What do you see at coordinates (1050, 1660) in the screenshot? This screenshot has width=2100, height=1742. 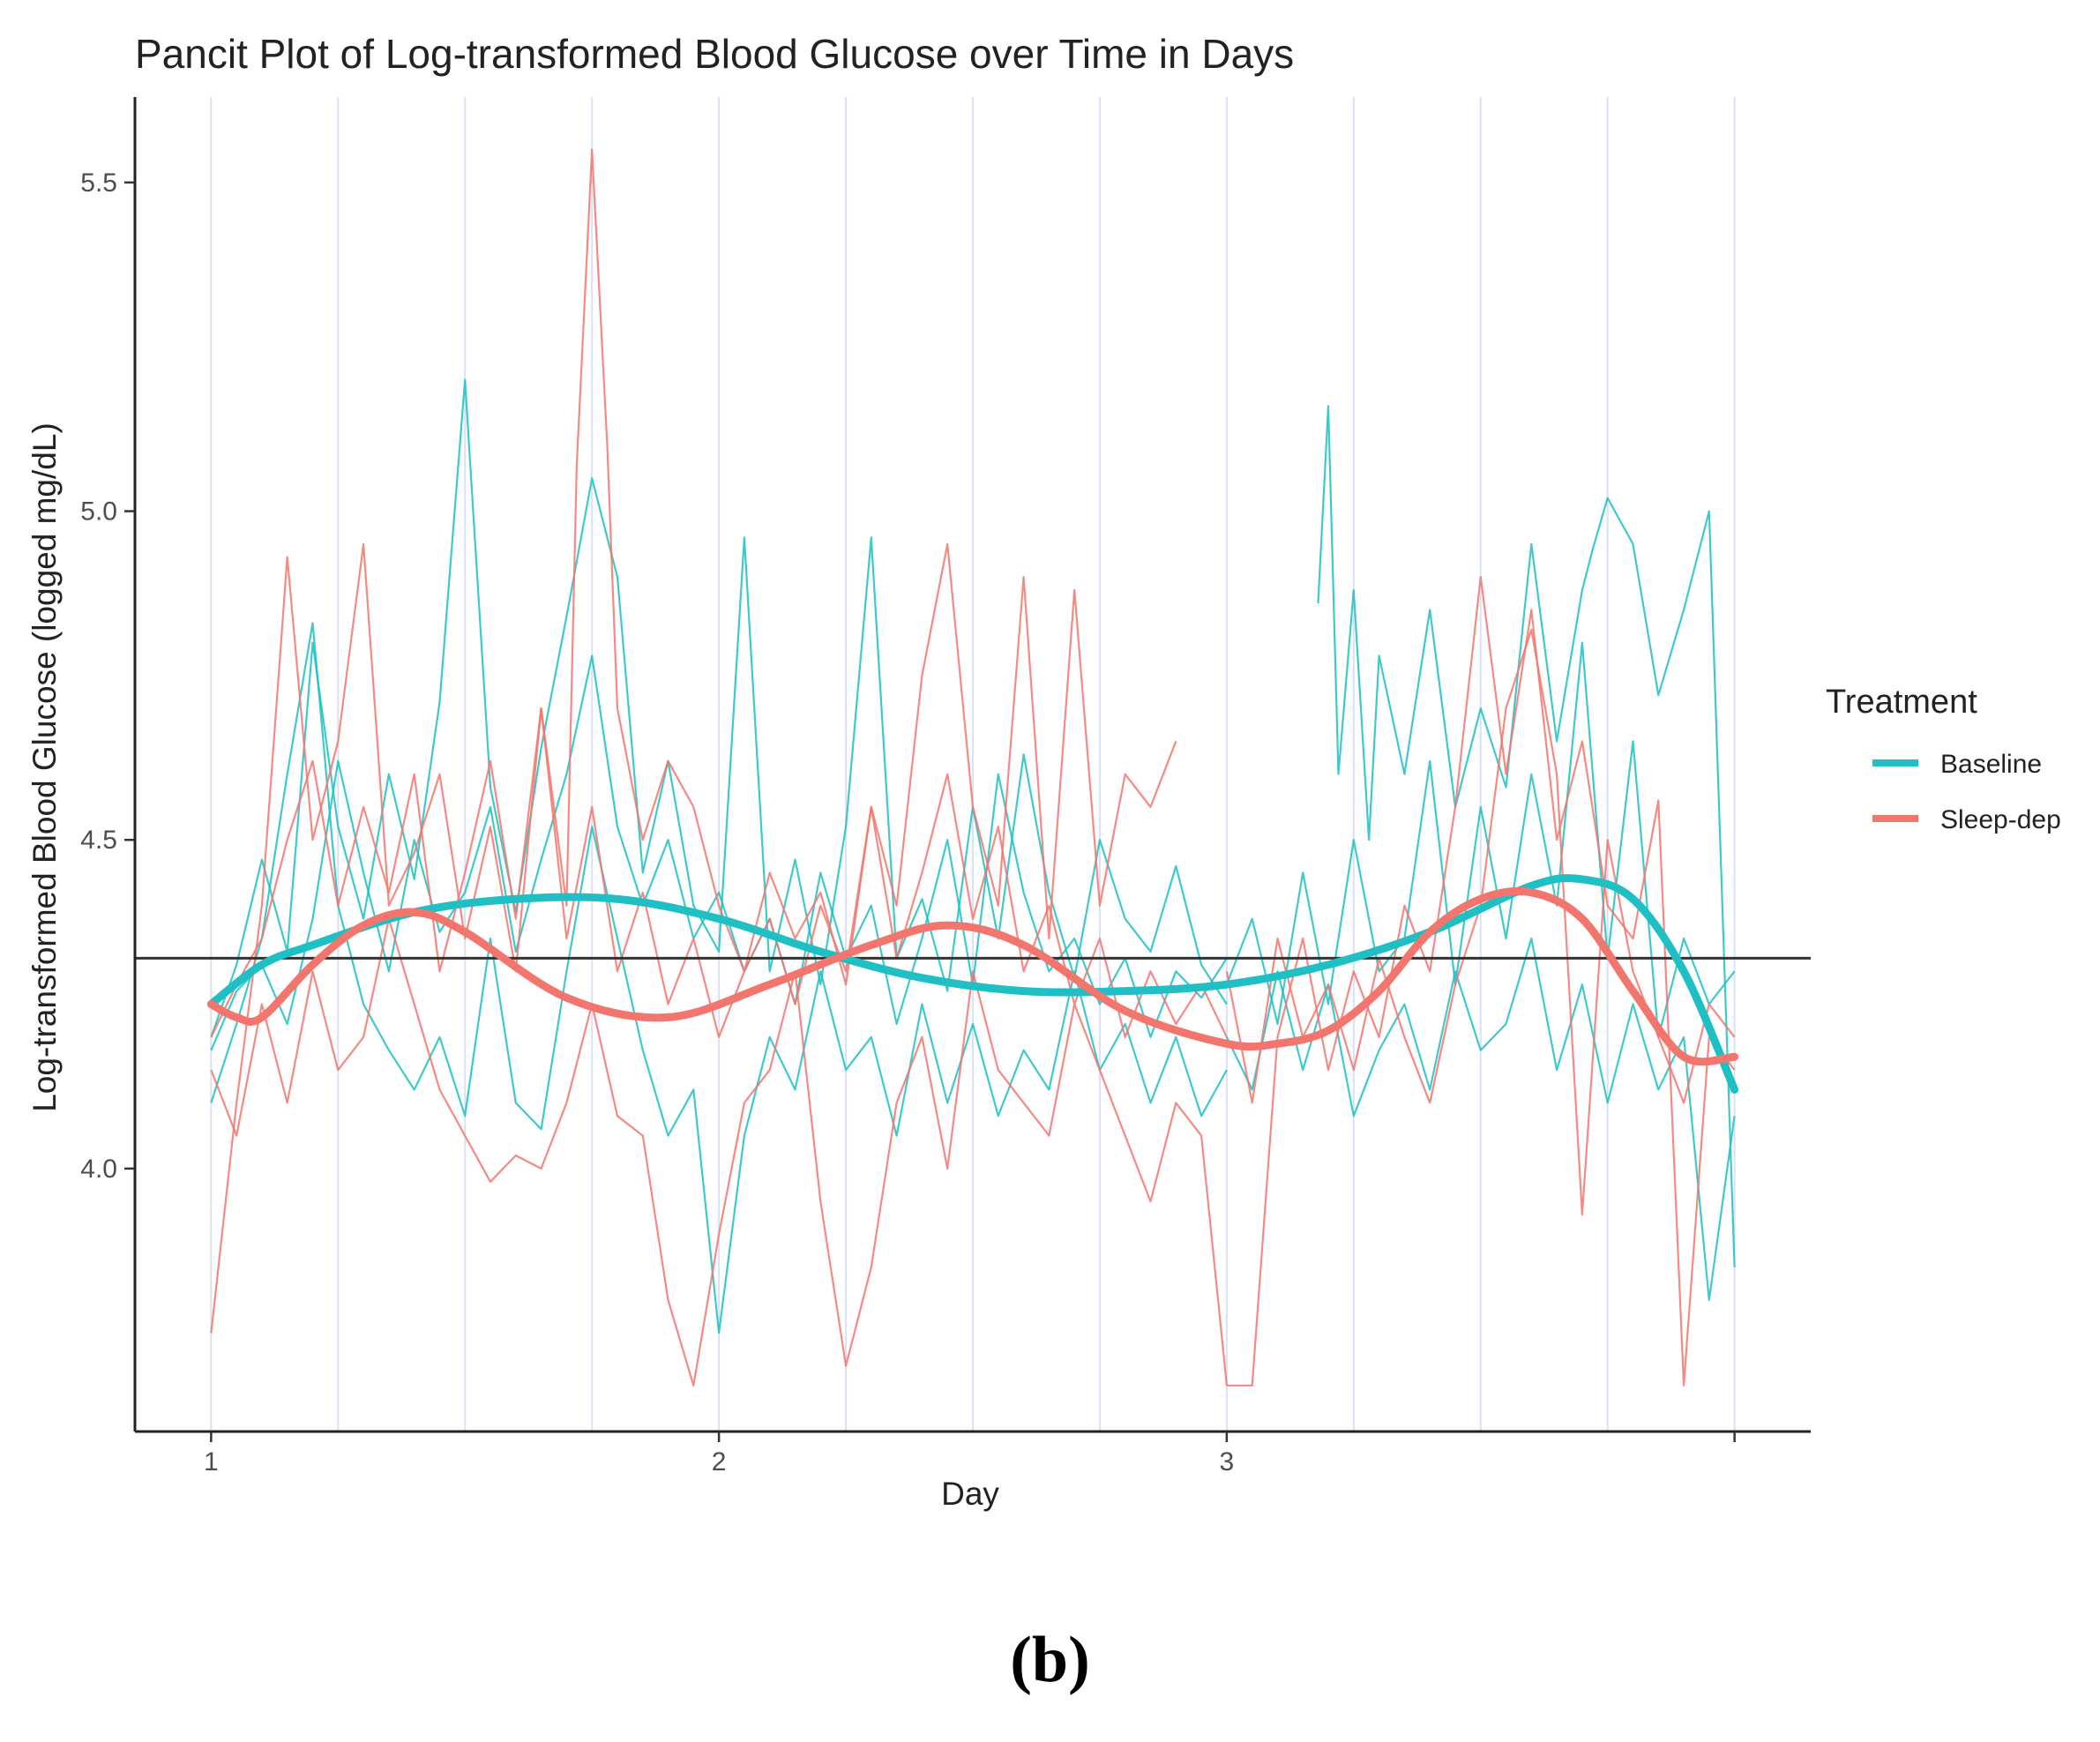 I see `figure-caption: (b)` at bounding box center [1050, 1660].